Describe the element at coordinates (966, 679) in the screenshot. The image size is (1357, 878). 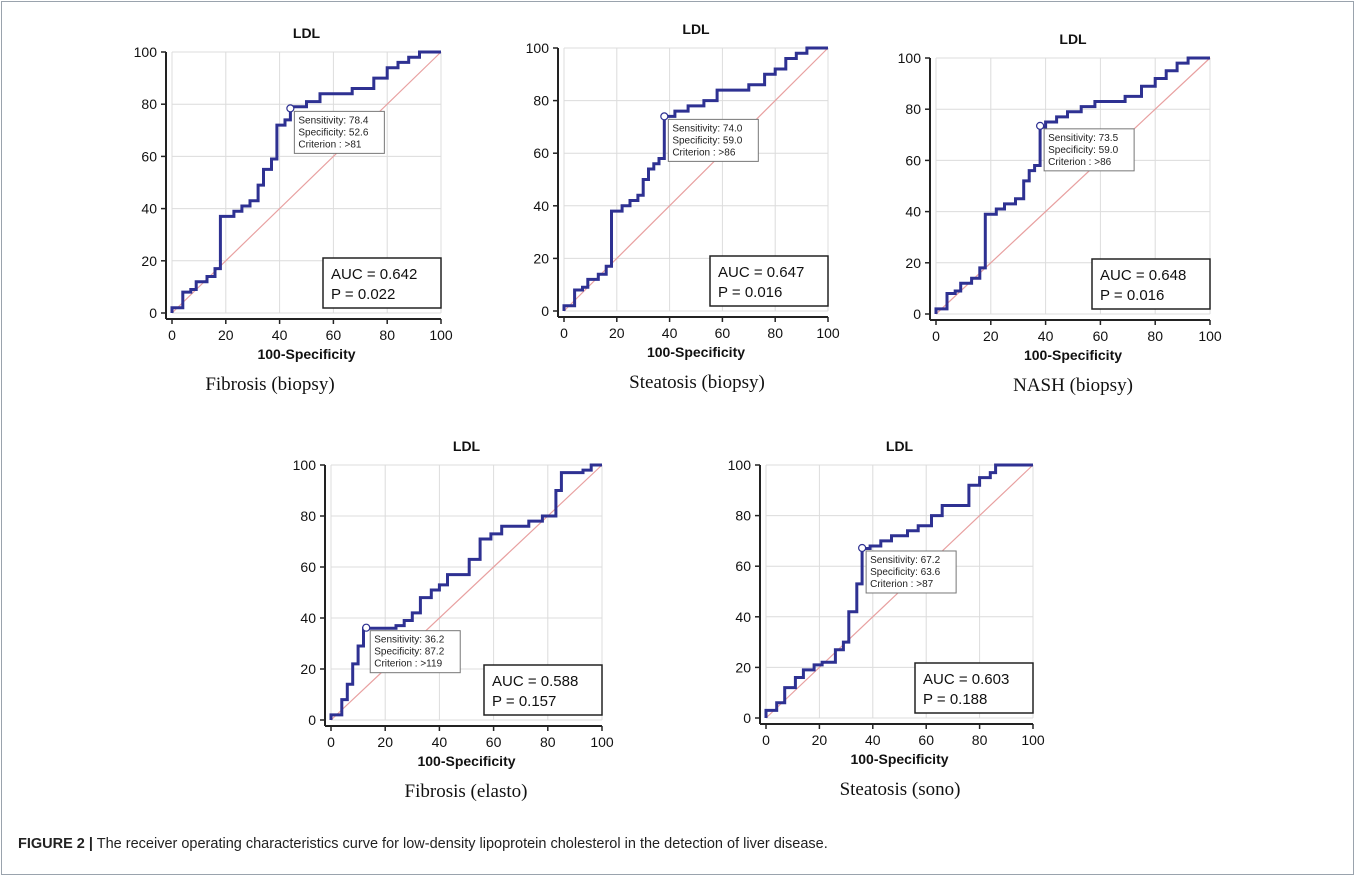
I see `auc-value: AUC = 0.603` at that location.